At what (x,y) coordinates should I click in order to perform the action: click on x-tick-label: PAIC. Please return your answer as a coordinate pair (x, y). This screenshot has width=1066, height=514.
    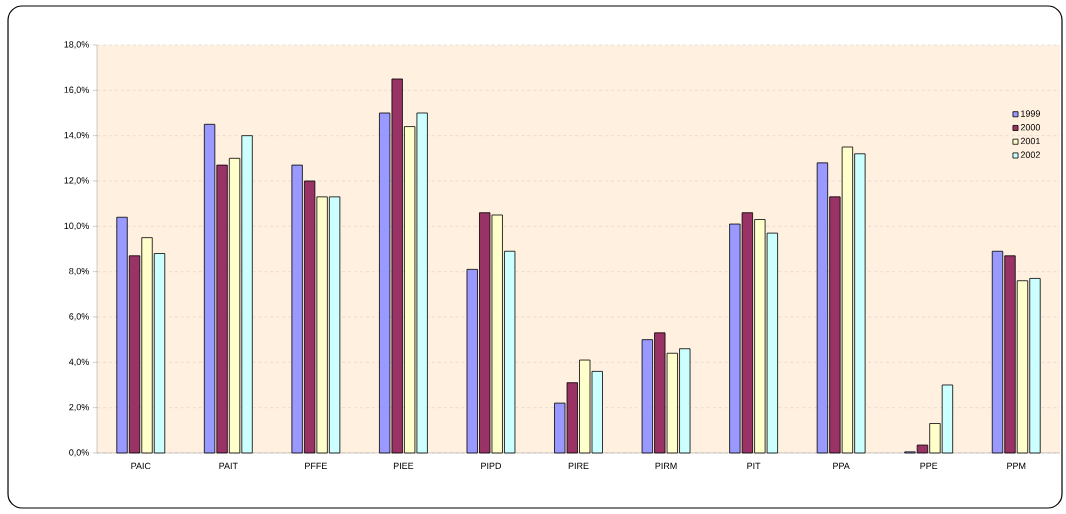
    Looking at the image, I should click on (141, 466).